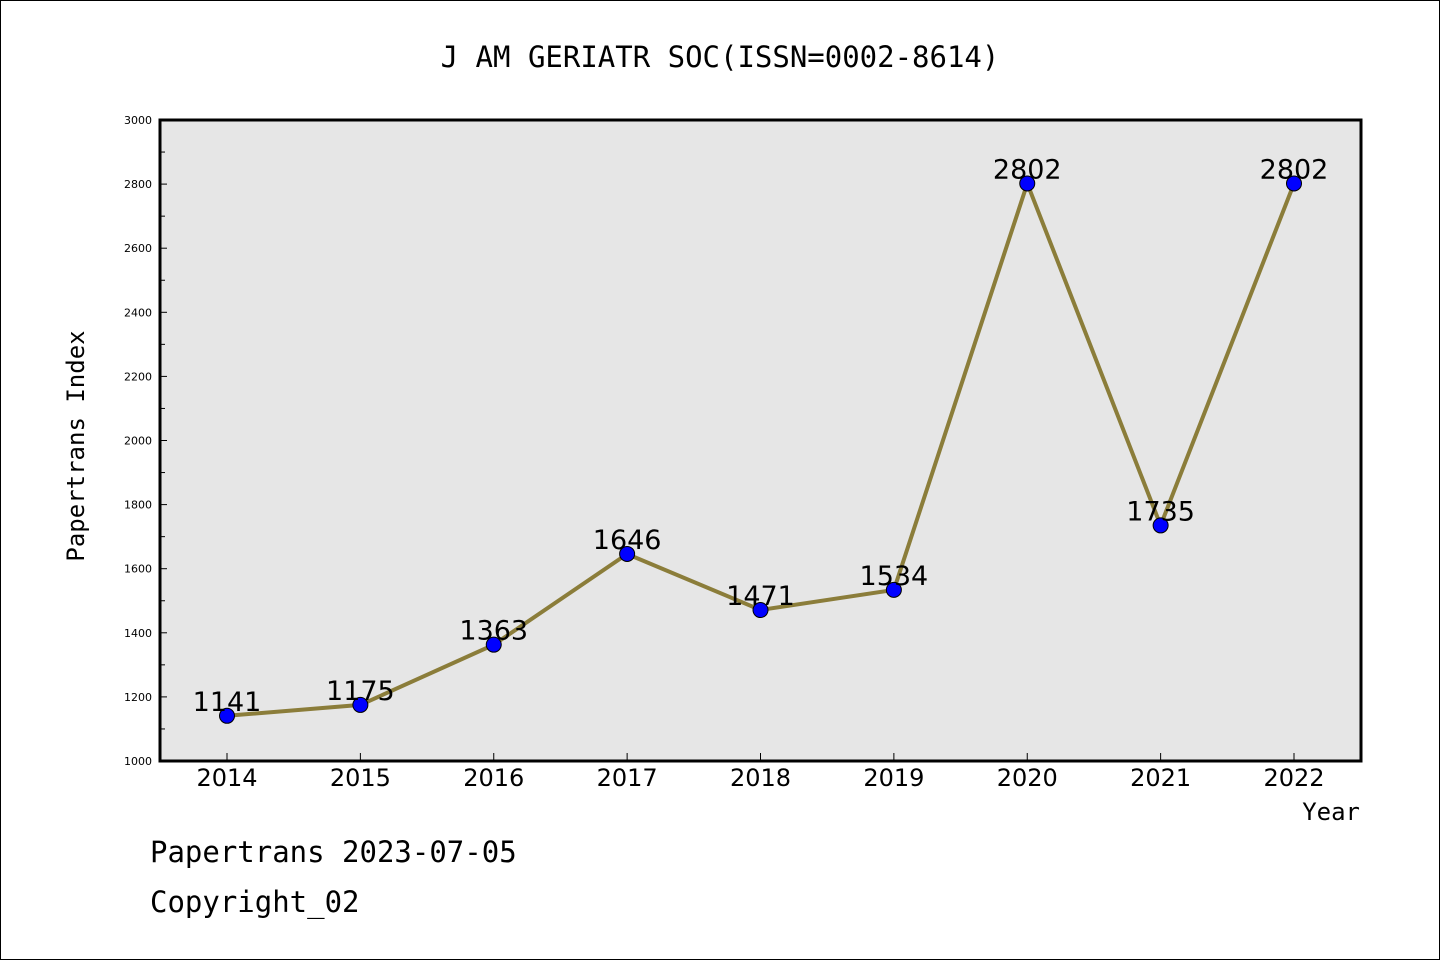 This screenshot has height=960, width=1440. I want to click on y-tick-label: 3000, so click(138, 120).